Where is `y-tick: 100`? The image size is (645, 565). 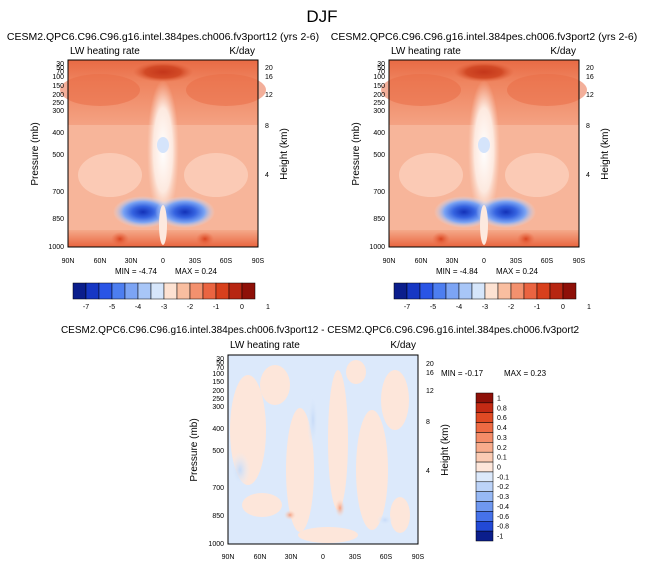 y-tick: 100 is located at coordinates (218, 374).